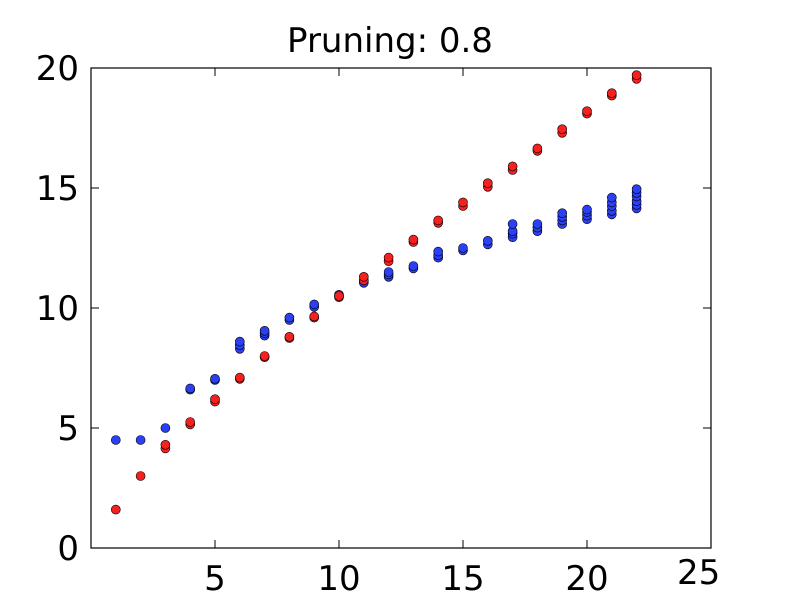  Describe the element at coordinates (390, 41) in the screenshot. I see `chart-title: Pruning: 0.8` at that location.